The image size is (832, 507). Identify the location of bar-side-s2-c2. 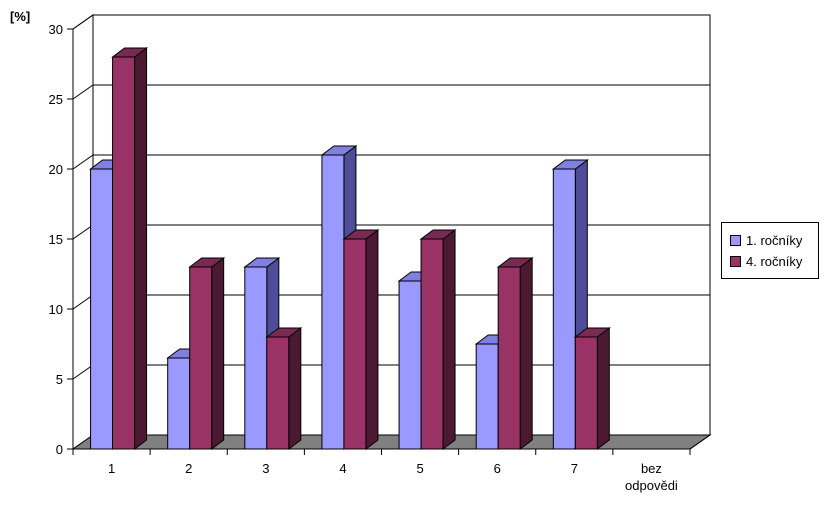
(218, 353).